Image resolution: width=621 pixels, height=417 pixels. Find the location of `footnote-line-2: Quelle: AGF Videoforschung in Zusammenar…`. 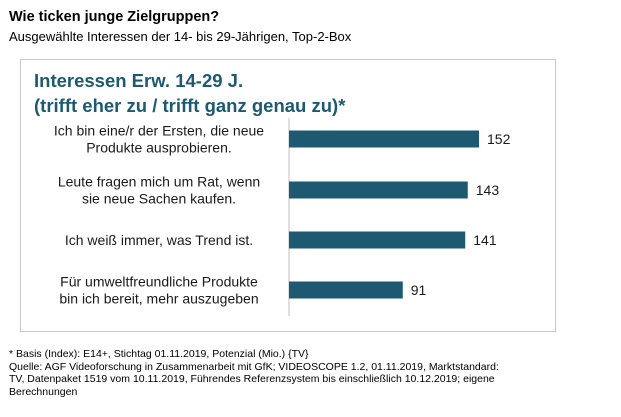

footnote-line-2: Quelle: AGF Videoforschung in Zusammenar… is located at coordinates (254, 366).